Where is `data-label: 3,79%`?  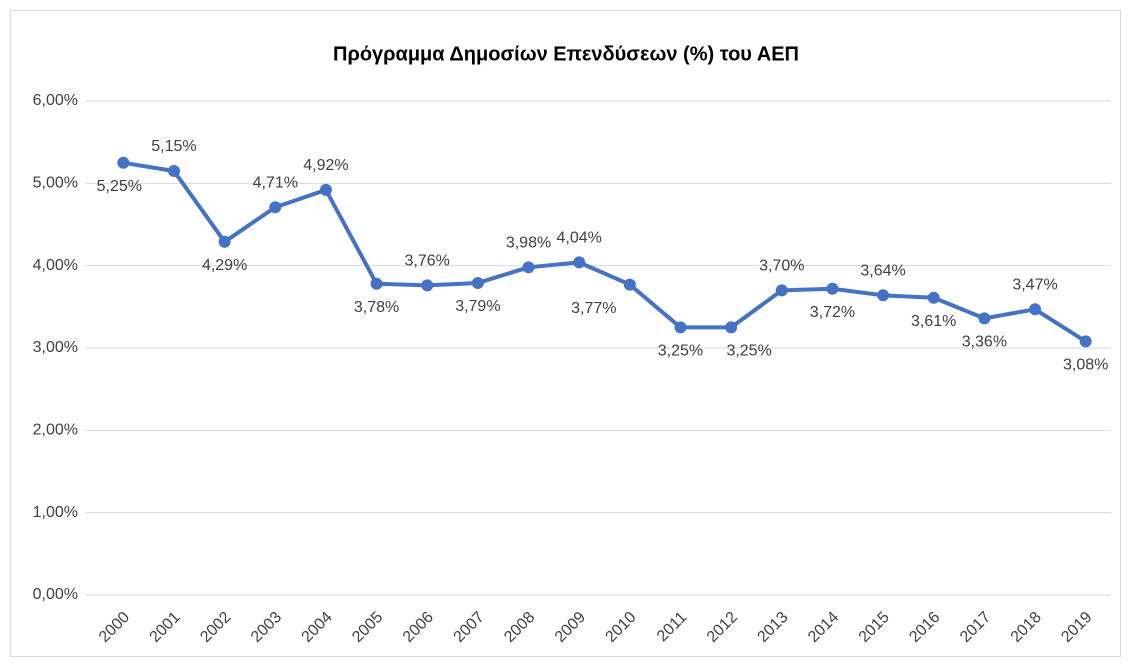
data-label: 3,79% is located at coordinates (477, 306).